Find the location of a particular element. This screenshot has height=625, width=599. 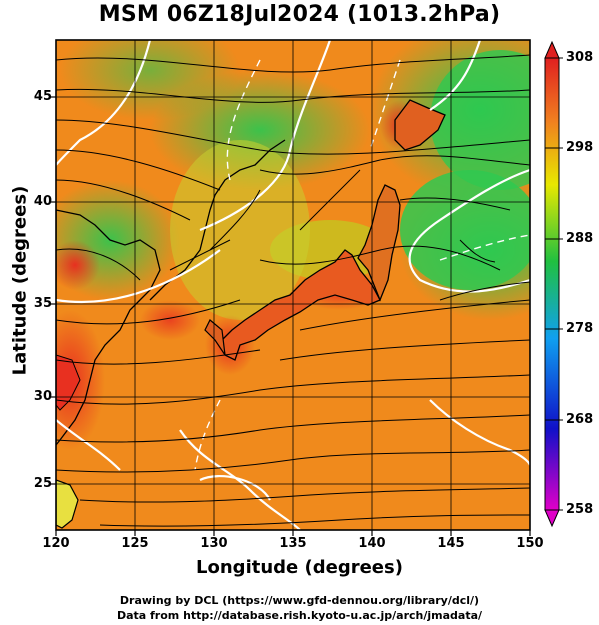

colorbar-tick-label: 298 is located at coordinates (580, 147).